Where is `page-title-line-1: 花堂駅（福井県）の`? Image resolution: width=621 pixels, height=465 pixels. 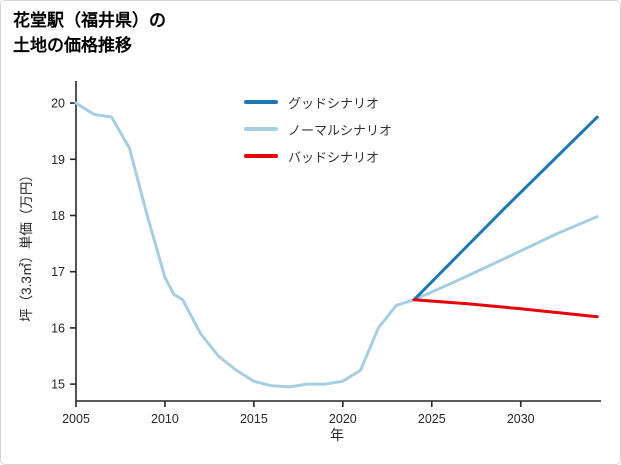 page-title-line-1: 花堂駅（福井県）の is located at coordinates (89, 20).